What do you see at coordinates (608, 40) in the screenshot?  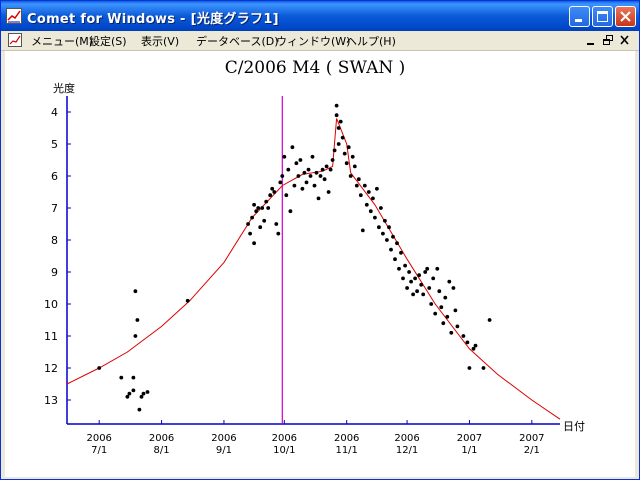 I see `child-restore-icon` at bounding box center [608, 40].